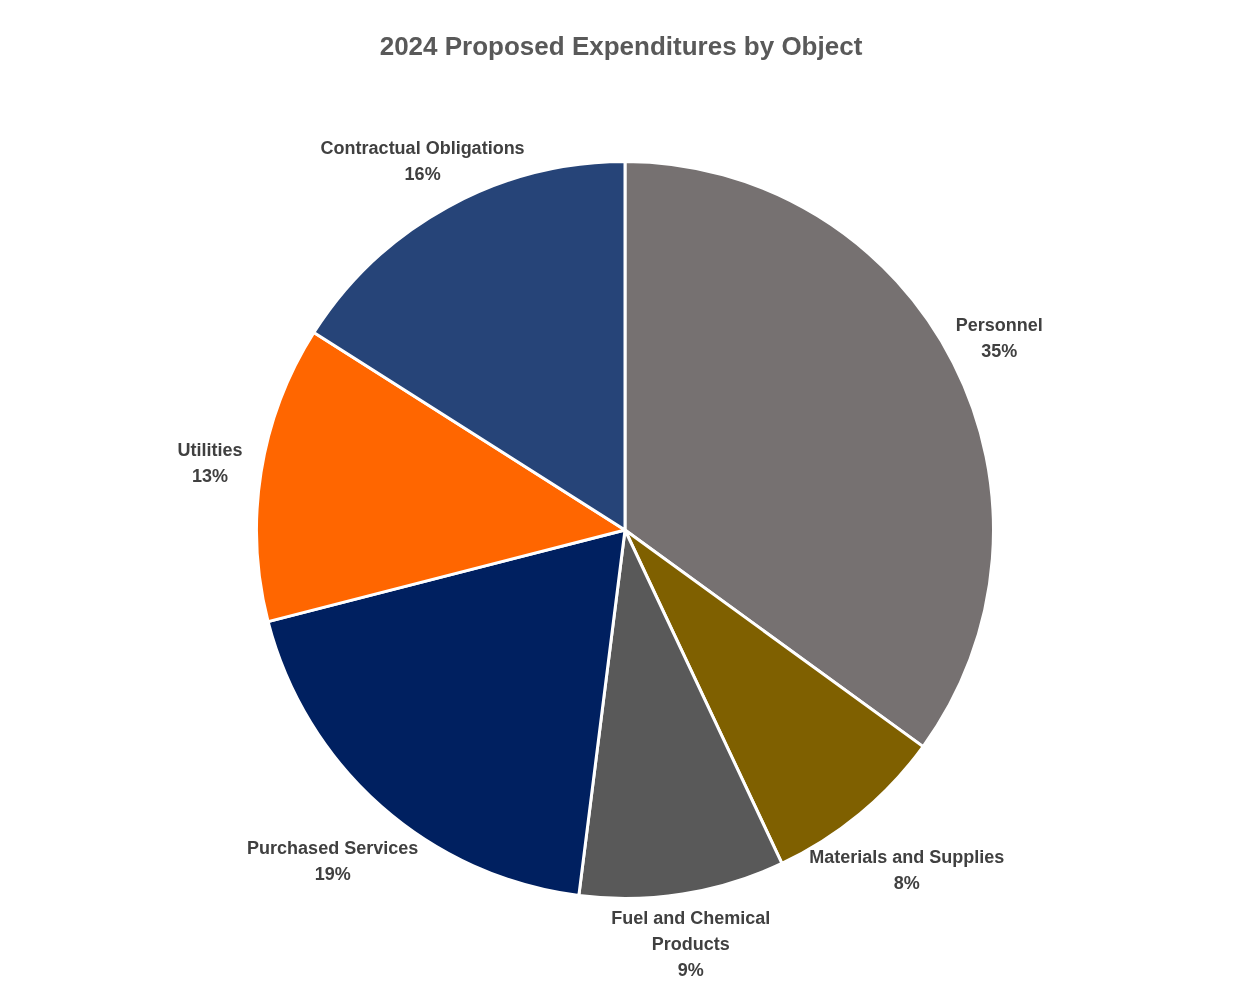 This screenshot has height=1003, width=1242. Describe the element at coordinates (906, 882) in the screenshot. I see `data-label: 8%` at that location.